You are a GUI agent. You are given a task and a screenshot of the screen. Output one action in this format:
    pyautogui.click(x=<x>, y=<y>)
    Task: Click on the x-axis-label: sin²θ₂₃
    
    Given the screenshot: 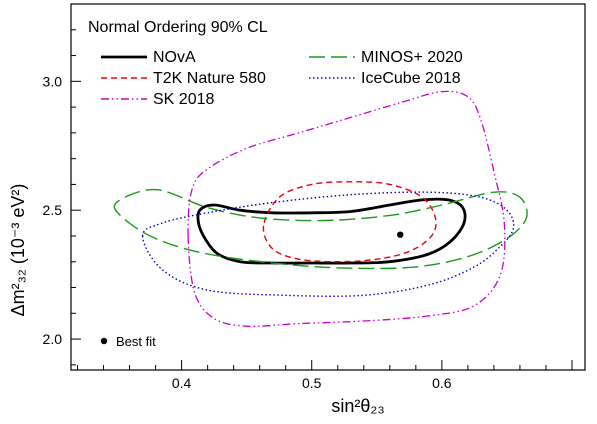 What is the action you would take?
    pyautogui.click(x=357, y=406)
    